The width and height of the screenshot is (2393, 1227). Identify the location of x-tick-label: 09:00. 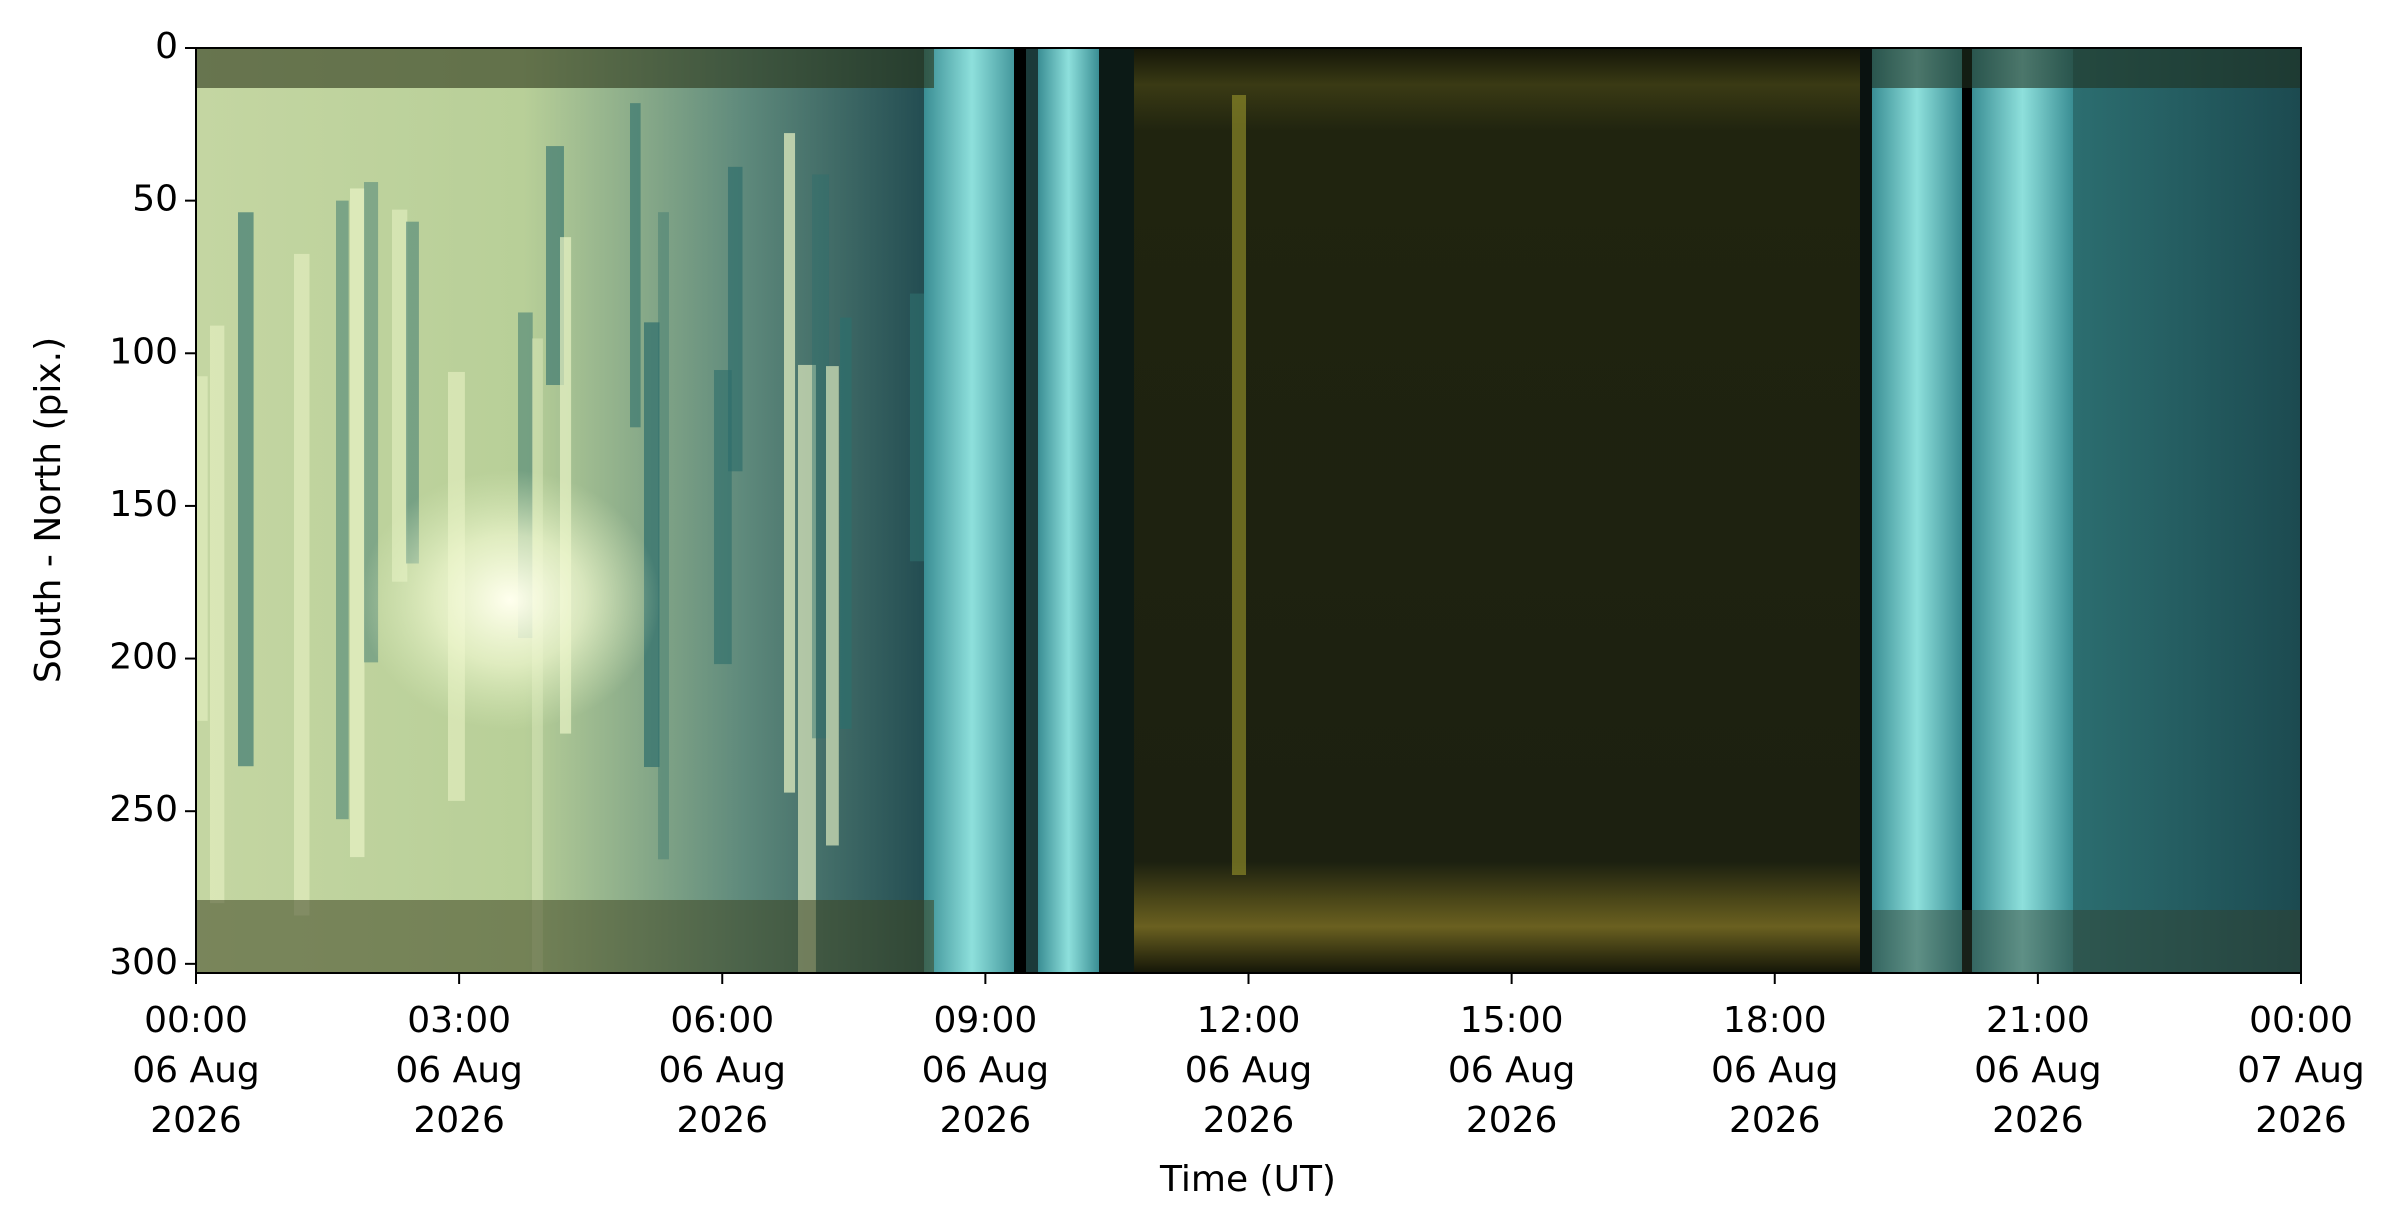
(986, 1020).